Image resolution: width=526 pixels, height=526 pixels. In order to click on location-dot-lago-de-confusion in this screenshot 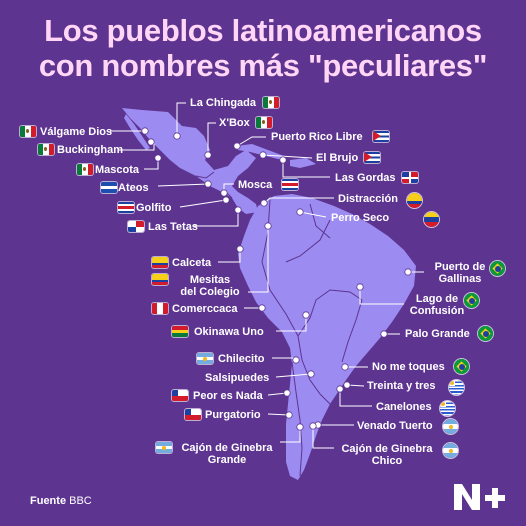, I will do `click(360, 287)`.